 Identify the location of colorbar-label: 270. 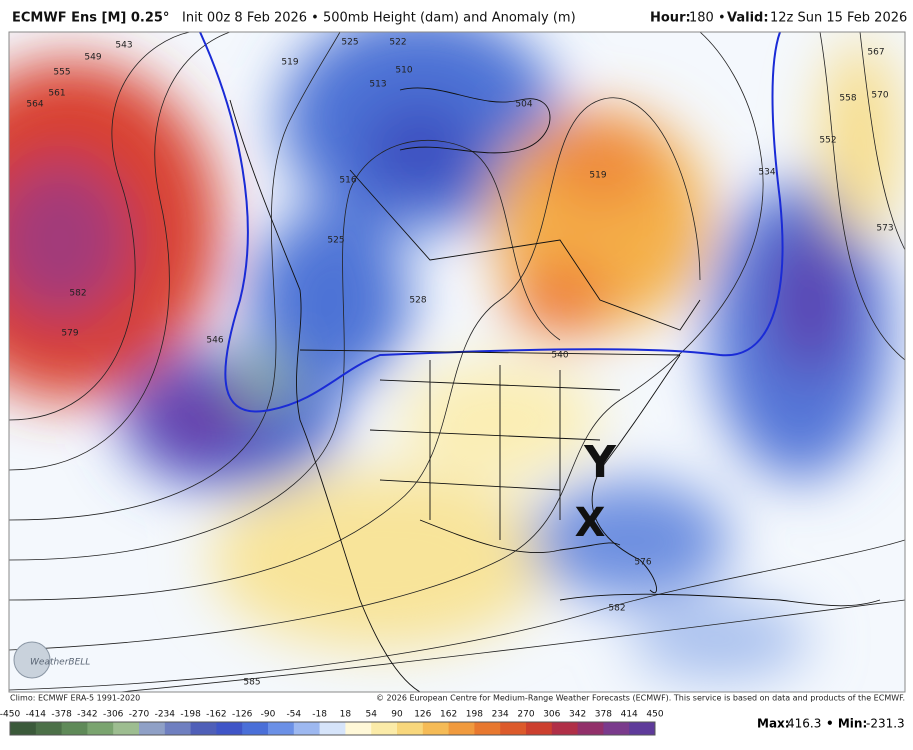
(525, 715).